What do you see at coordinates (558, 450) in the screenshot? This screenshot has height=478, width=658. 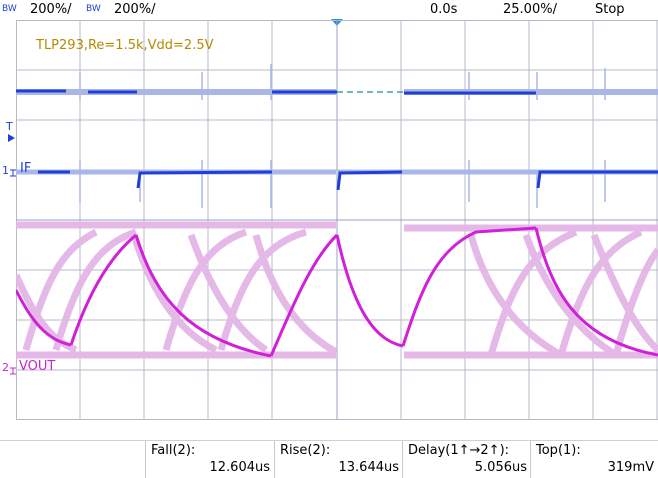 I see `measurement-name: Top(1):` at bounding box center [558, 450].